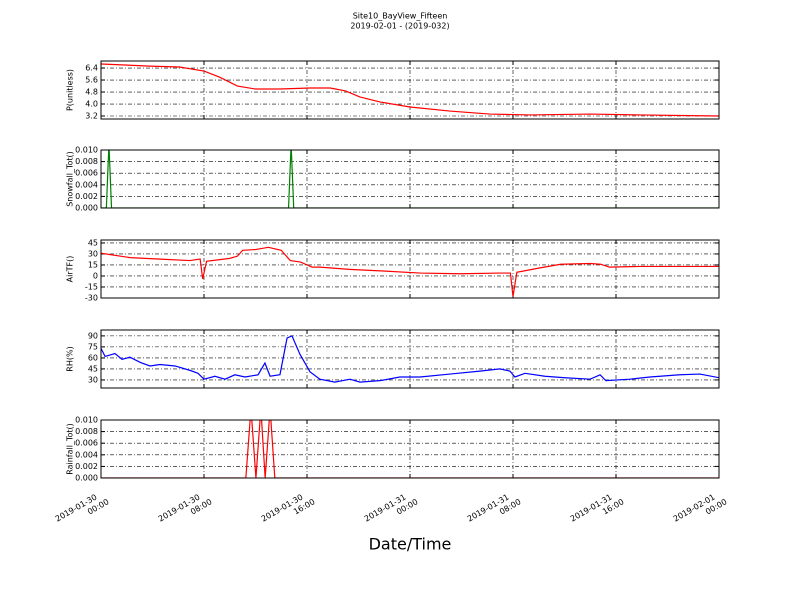  What do you see at coordinates (399, 26) in the screenshot?
I see `chart-subtitle: 2019-02-01 - (2019-032)` at bounding box center [399, 26].